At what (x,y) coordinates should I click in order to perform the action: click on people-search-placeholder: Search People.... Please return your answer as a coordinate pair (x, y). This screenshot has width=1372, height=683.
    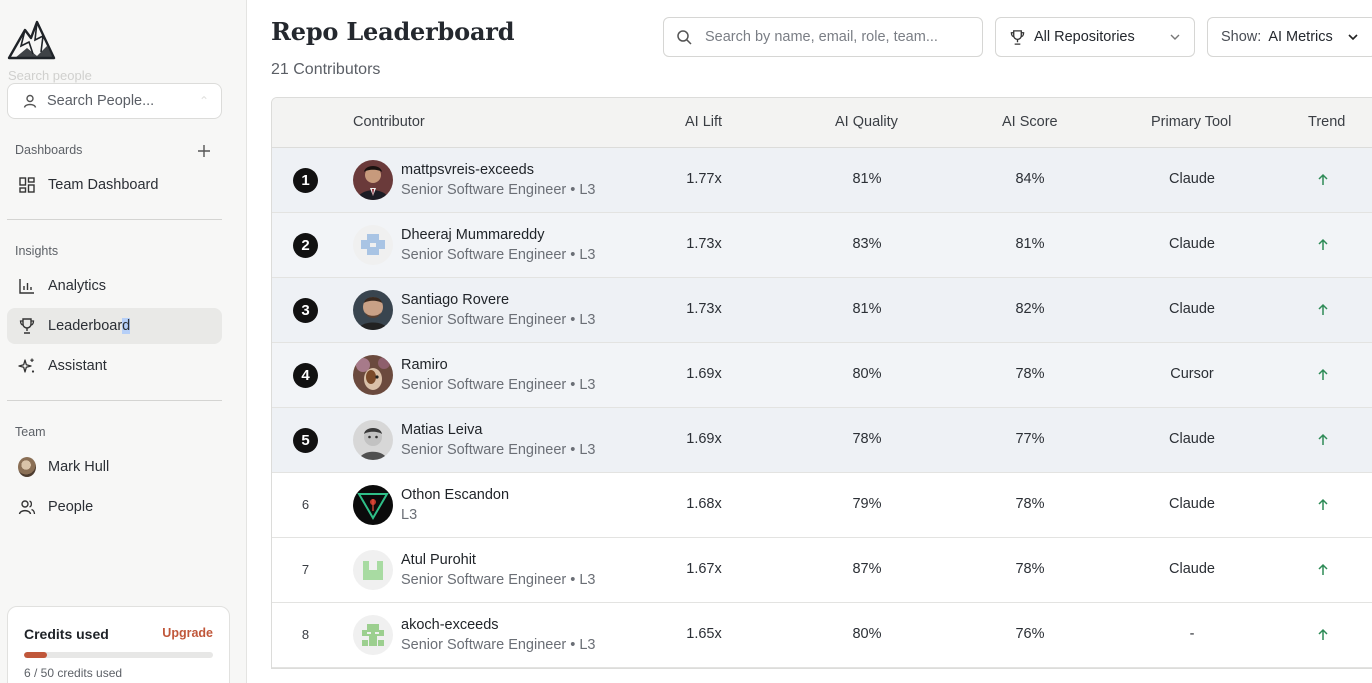
    Looking at the image, I should click on (101, 101).